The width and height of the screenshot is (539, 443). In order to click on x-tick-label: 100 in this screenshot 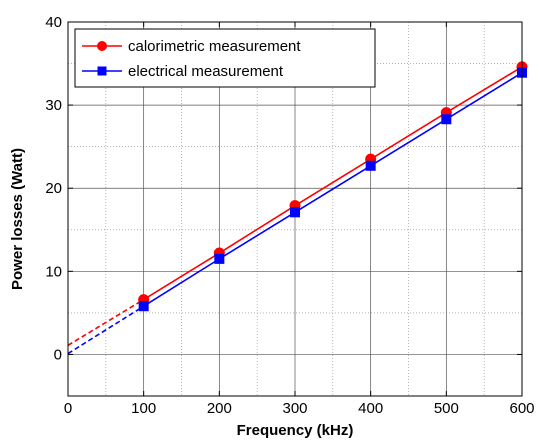, I will do `click(143, 408)`.